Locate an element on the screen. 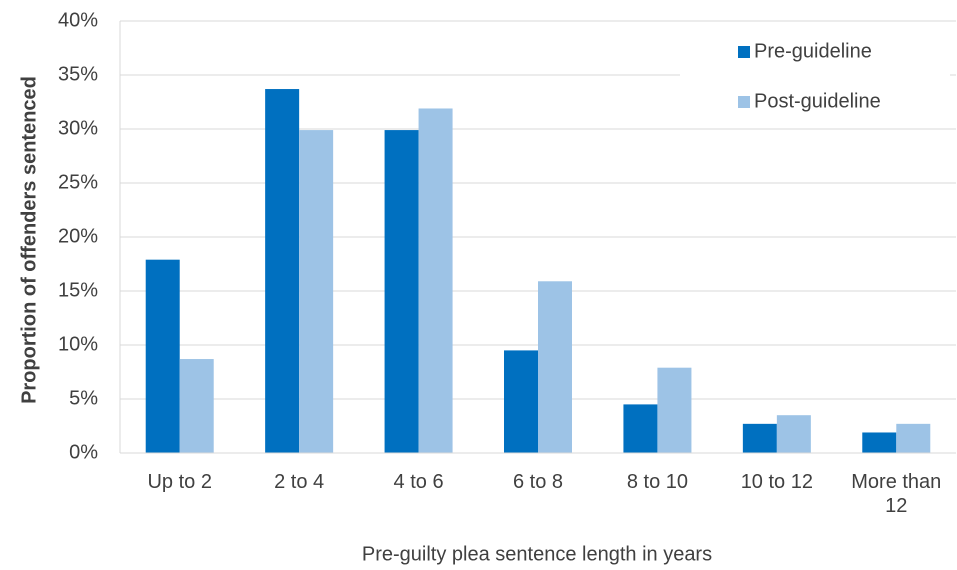 The width and height of the screenshot is (957, 570). y-tick-label: 40% is located at coordinates (78, 20).